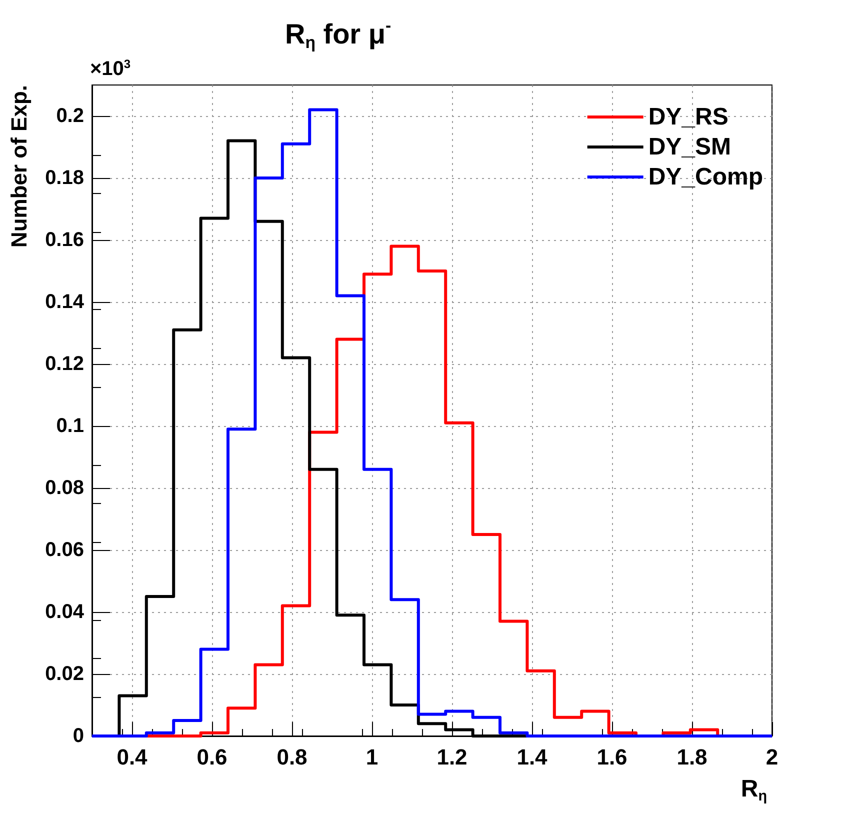 Image resolution: width=848 pixels, height=813 pixels. What do you see at coordinates (64, 364) in the screenshot?
I see `y-tick-label: 0.12` at bounding box center [64, 364].